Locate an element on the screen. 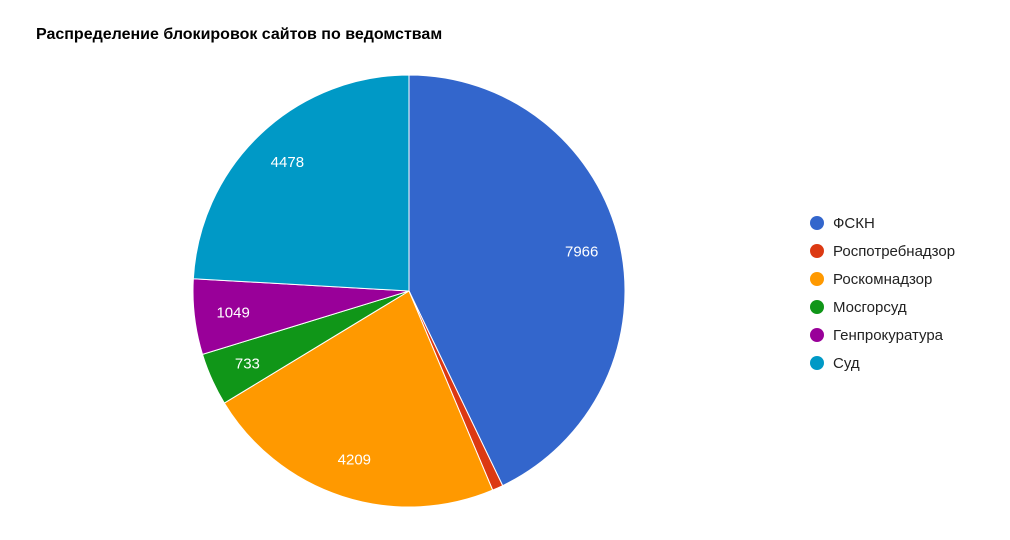 This screenshot has height=540, width=1010. legend-label: Суд is located at coordinates (846, 363).